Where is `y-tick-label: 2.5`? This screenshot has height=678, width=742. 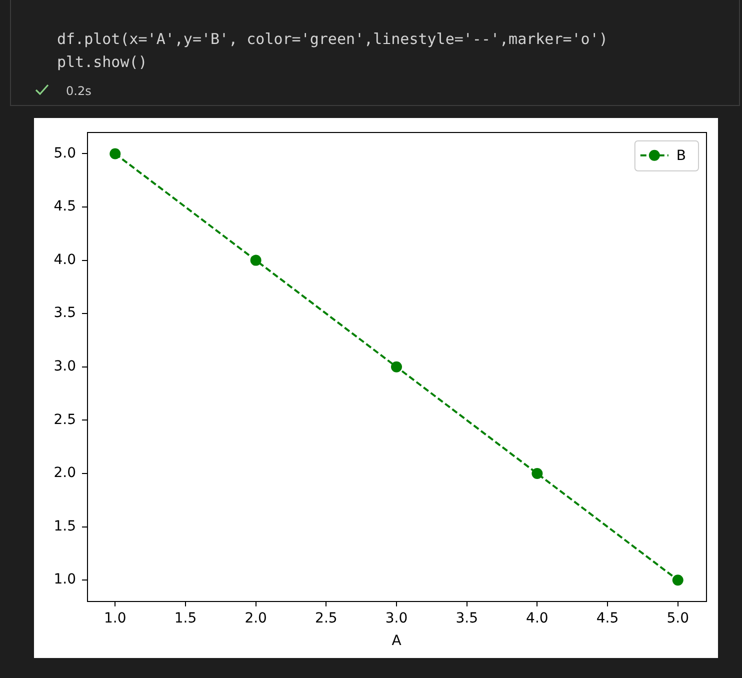
y-tick-label: 2.5 is located at coordinates (65, 420).